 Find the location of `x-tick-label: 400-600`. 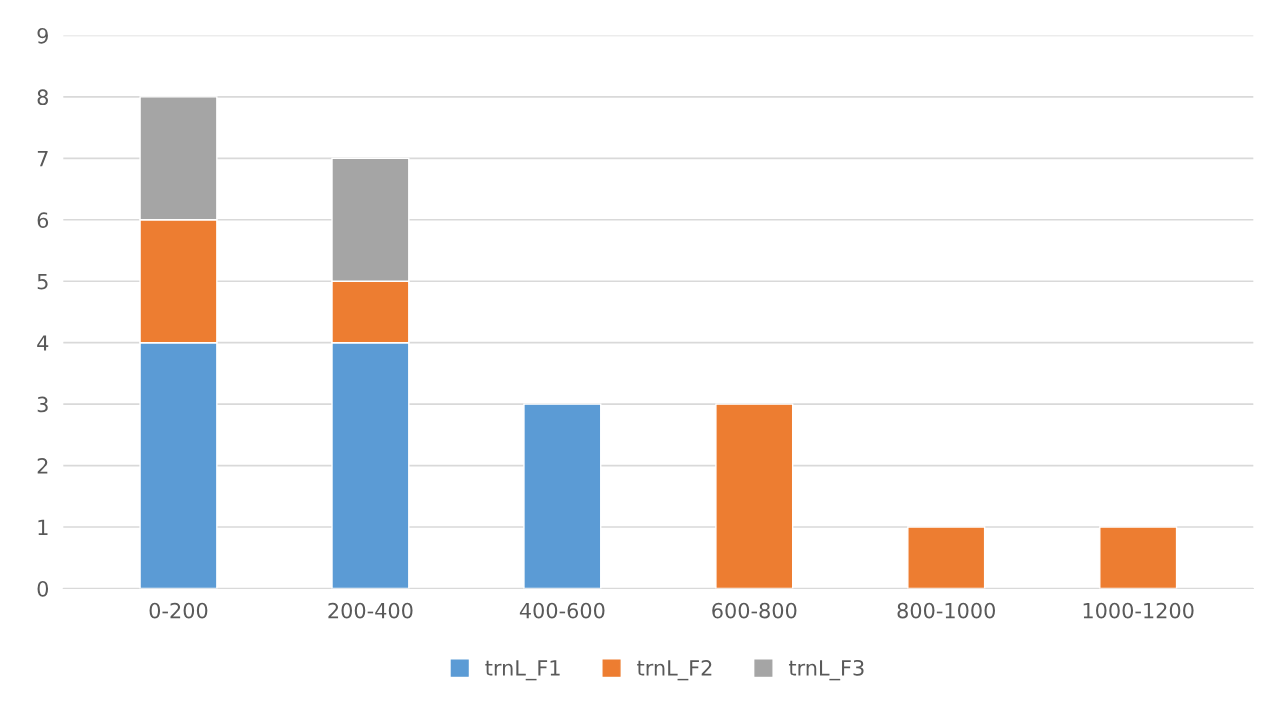

x-tick-label: 400-600 is located at coordinates (562, 610).